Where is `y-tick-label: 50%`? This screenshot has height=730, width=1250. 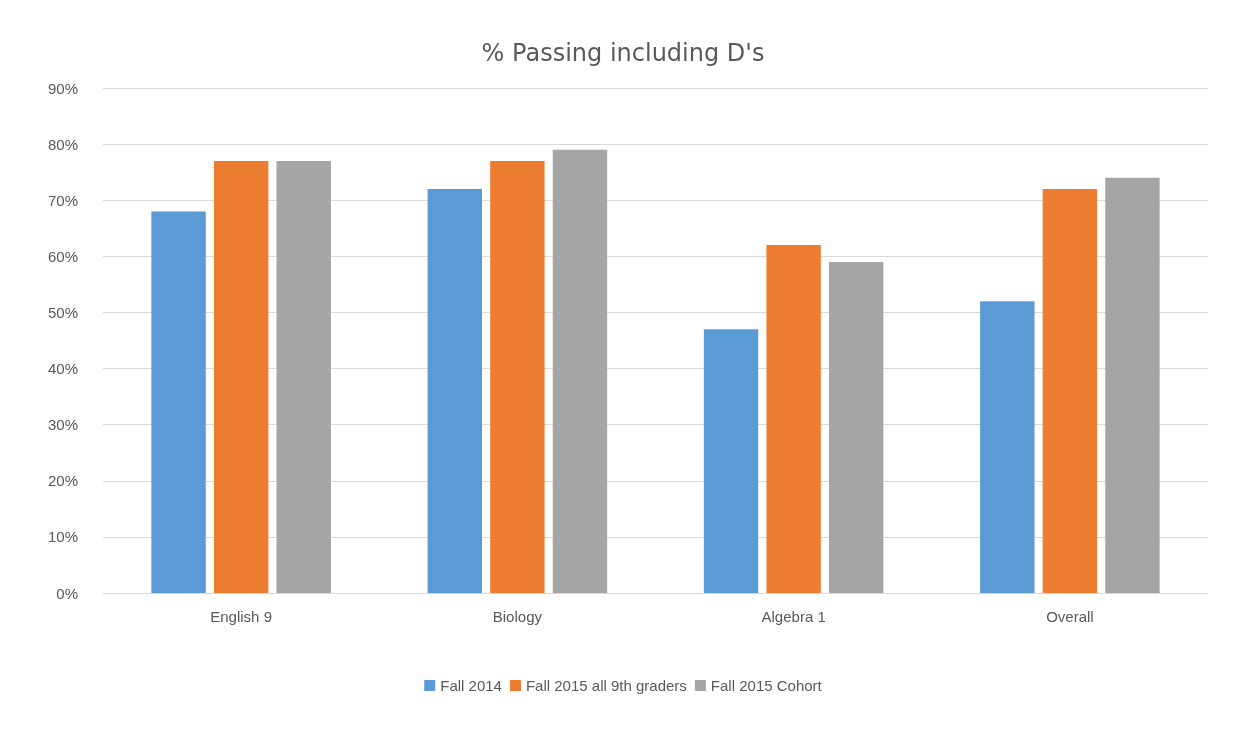 y-tick-label: 50% is located at coordinates (62, 312).